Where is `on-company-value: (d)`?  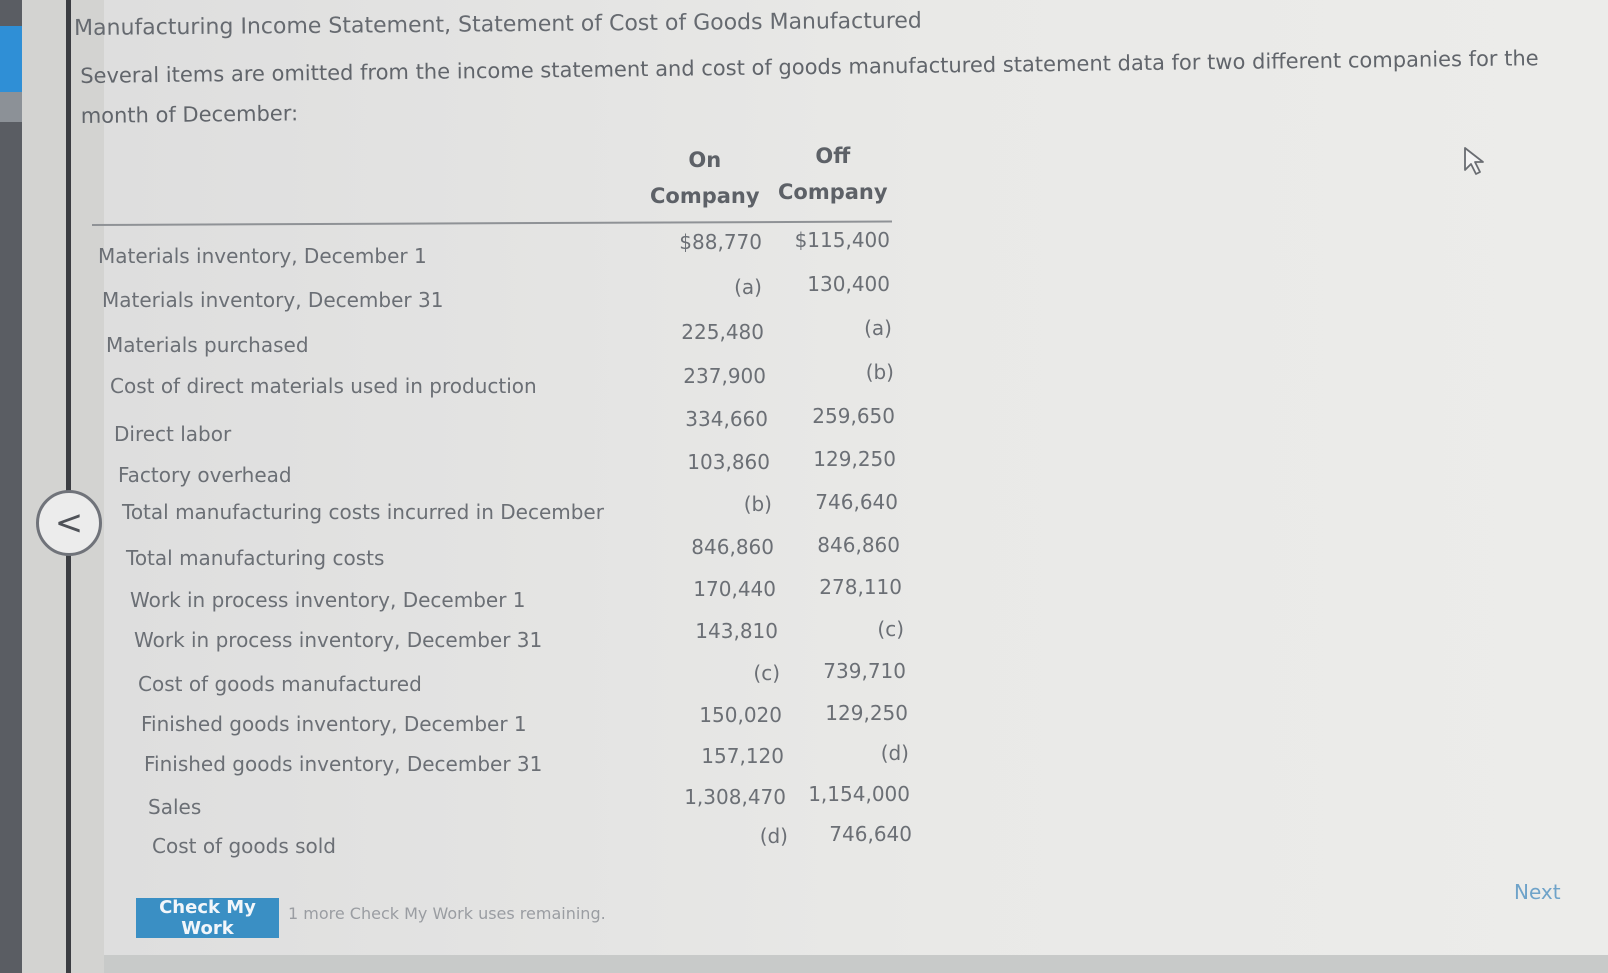
on-company-value: (d) is located at coordinates (773, 836).